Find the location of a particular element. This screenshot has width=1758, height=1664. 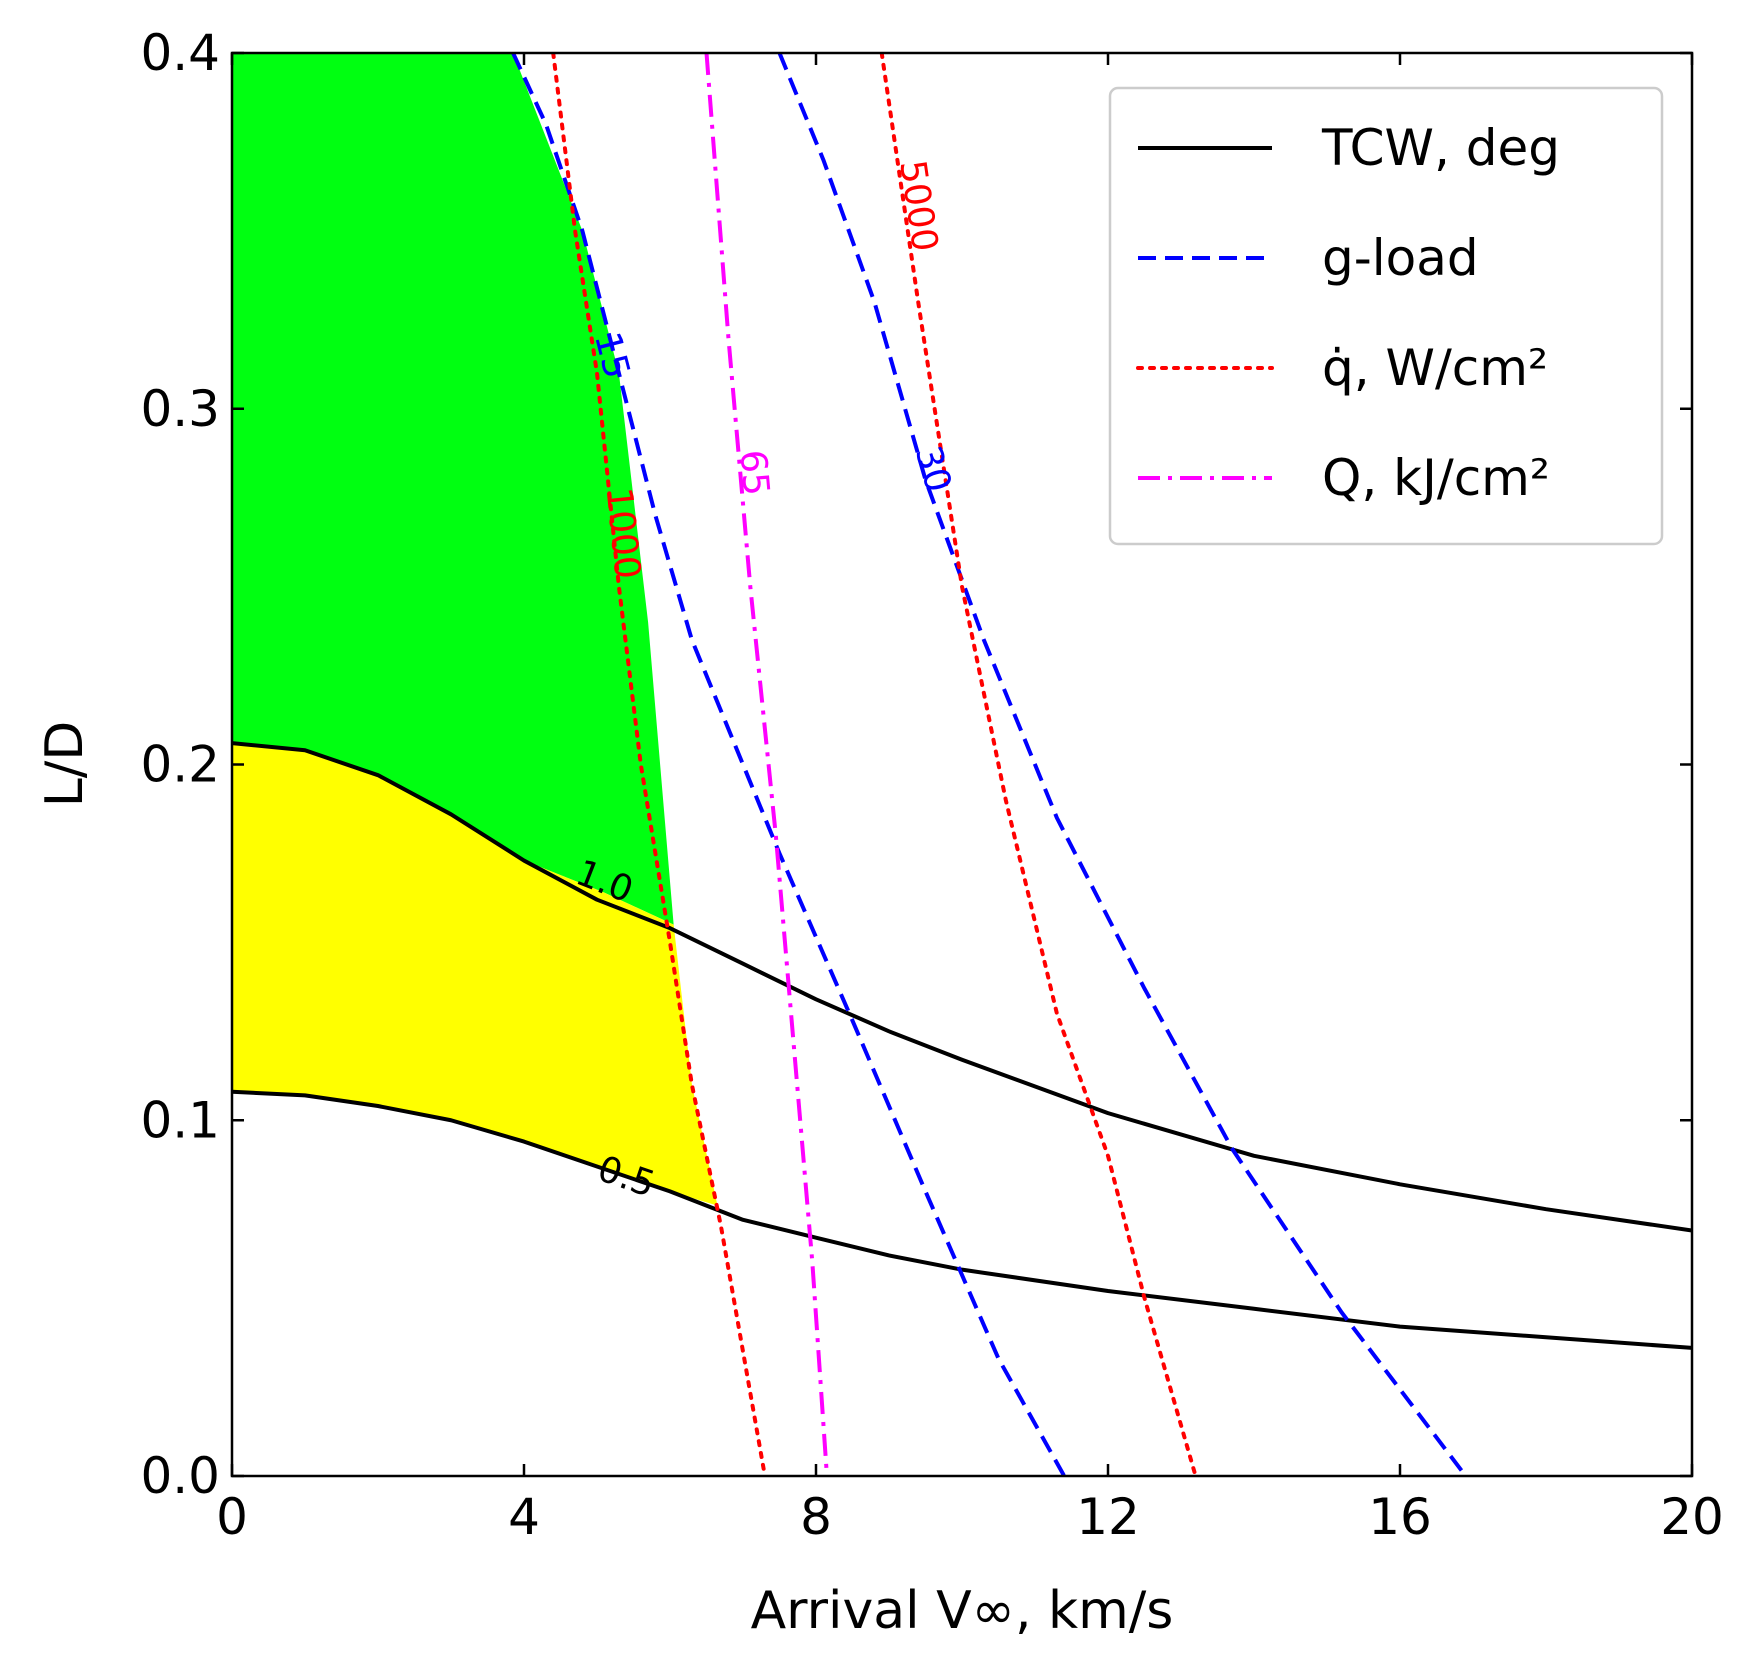

x-tick-label: 4 is located at coordinates (524, 1517).